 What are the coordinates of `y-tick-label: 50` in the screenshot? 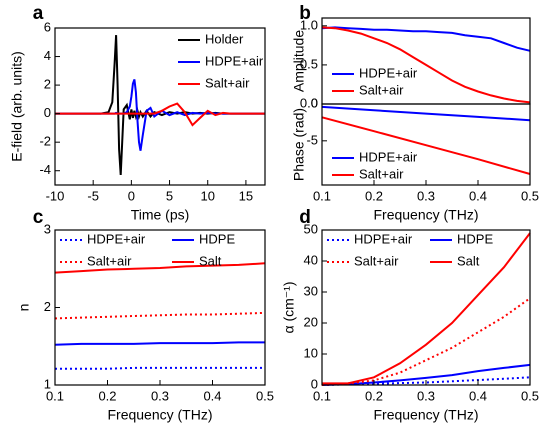 It's located at (311, 228).